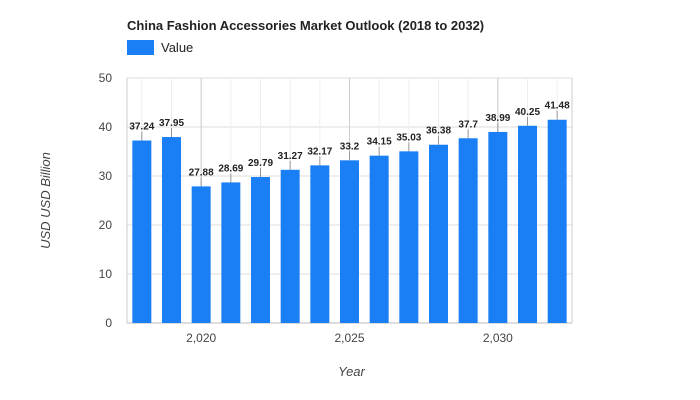 Image resolution: width=700 pixels, height=400 pixels. Describe the element at coordinates (497, 118) in the screenshot. I see `data-label: 38.99` at that location.